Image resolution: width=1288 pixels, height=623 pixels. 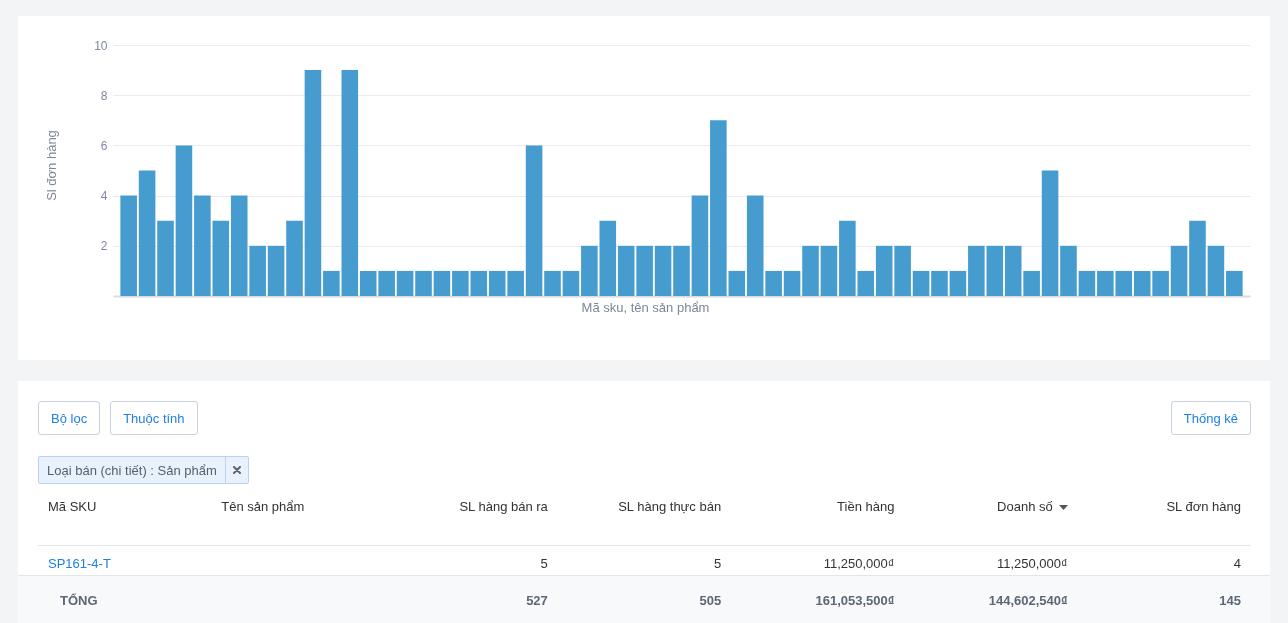 I want to click on y-axis-title: Sl đơn hàng, so click(x=51, y=165).